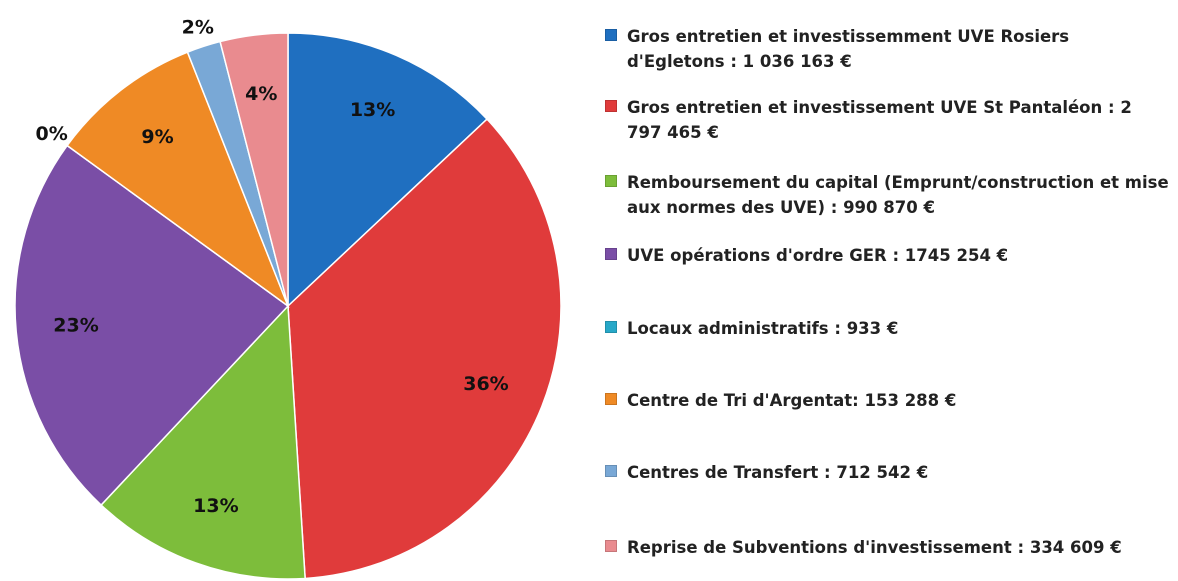  I want to click on legend-label: Centre de Tri d'Argentat: 153 288 €, so click(792, 400).